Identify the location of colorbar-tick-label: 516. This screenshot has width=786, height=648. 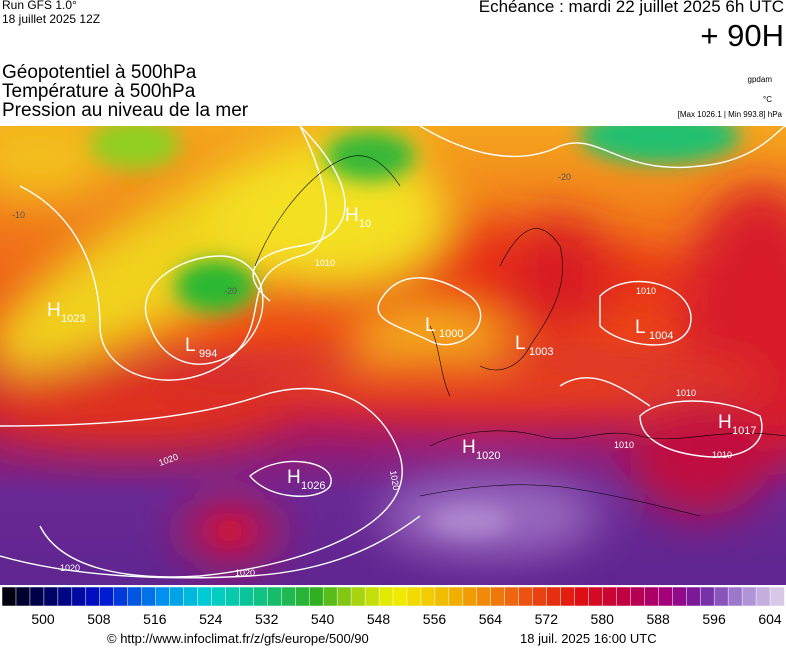
(155, 619).